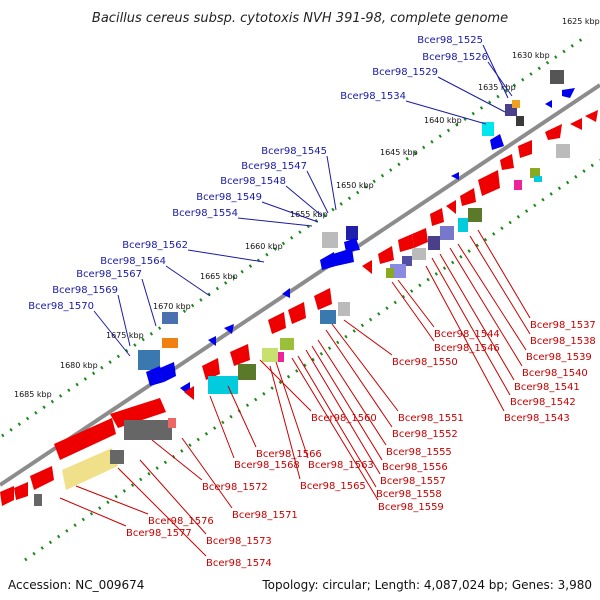 The height and width of the screenshot is (600, 600). What do you see at coordinates (109, 274) in the screenshot?
I see `gene-label: Bcer98_1567` at bounding box center [109, 274].